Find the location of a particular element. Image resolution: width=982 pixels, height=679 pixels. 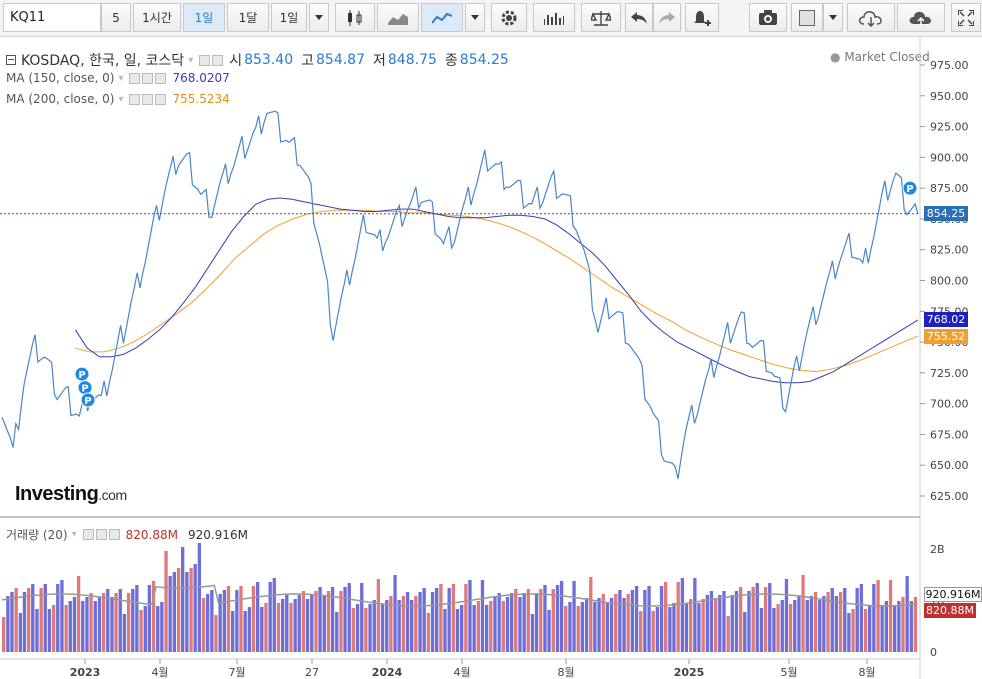

color-picker-button is located at coordinates (807, 17).